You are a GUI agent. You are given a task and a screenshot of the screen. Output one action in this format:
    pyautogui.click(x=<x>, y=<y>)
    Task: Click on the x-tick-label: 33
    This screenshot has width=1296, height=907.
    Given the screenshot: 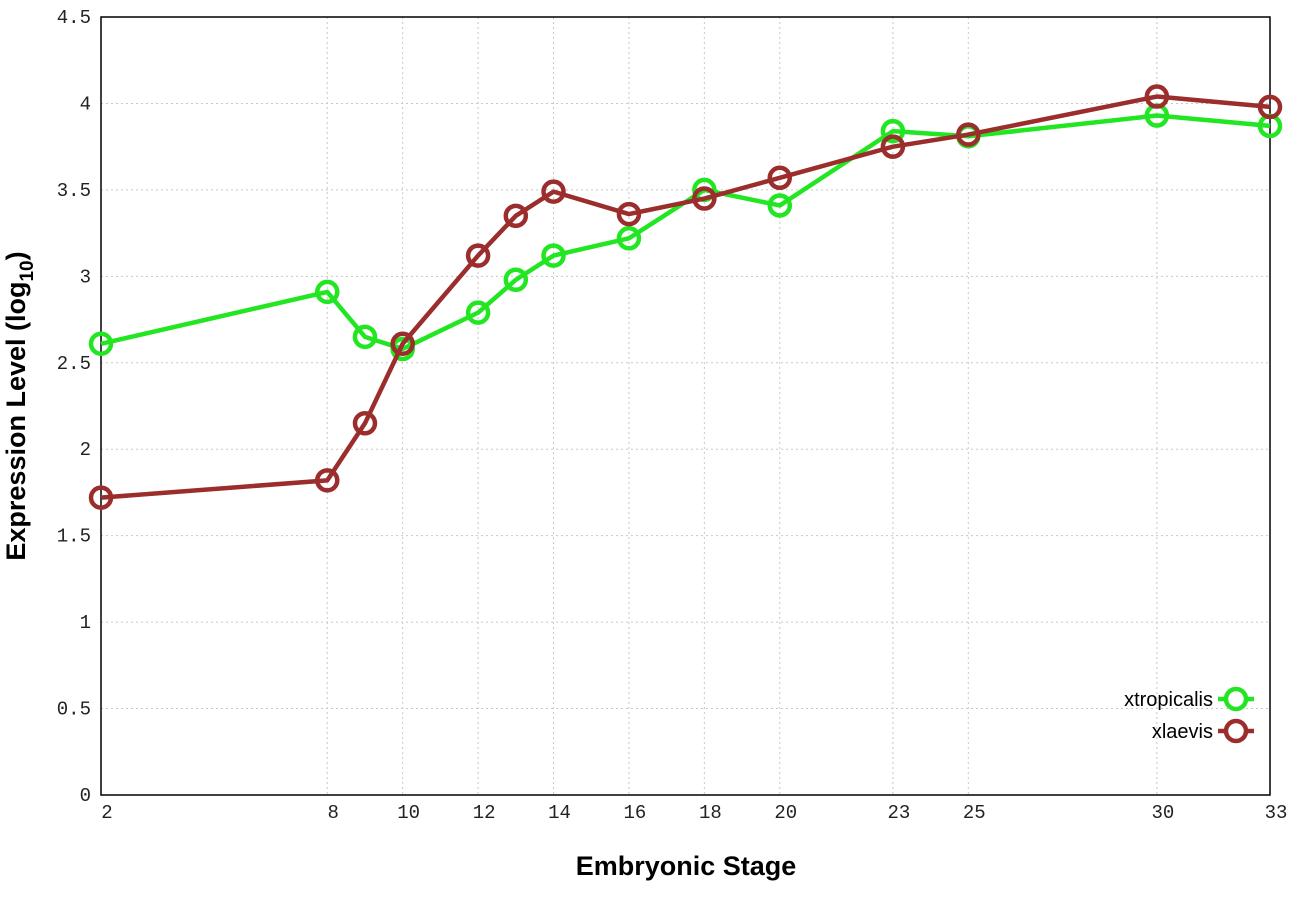 What is the action you would take?
    pyautogui.click(x=1276, y=813)
    